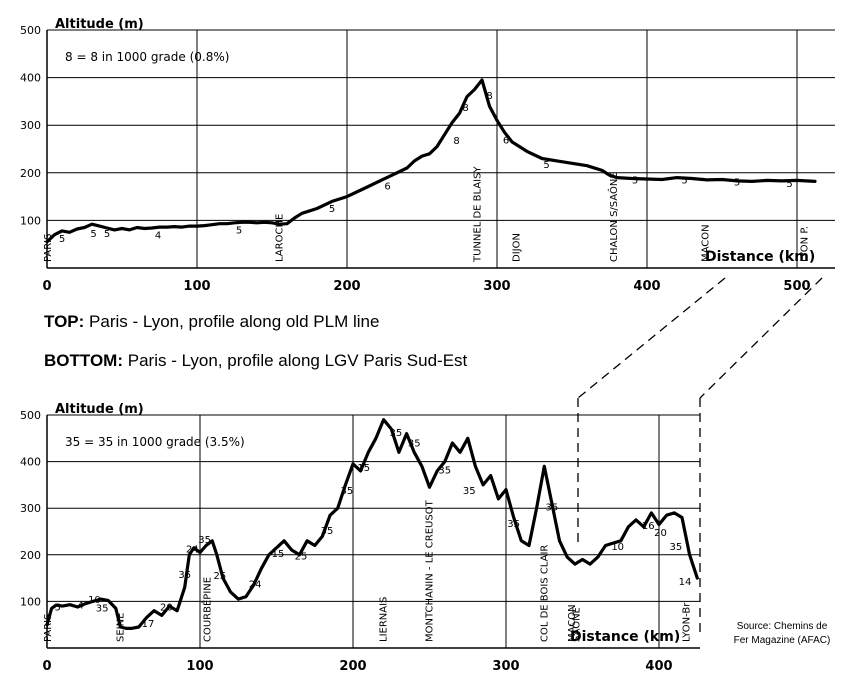 The height and width of the screenshot is (690, 855). Describe the element at coordinates (121, 627) in the screenshot. I see `station-label: SEINE` at that location.